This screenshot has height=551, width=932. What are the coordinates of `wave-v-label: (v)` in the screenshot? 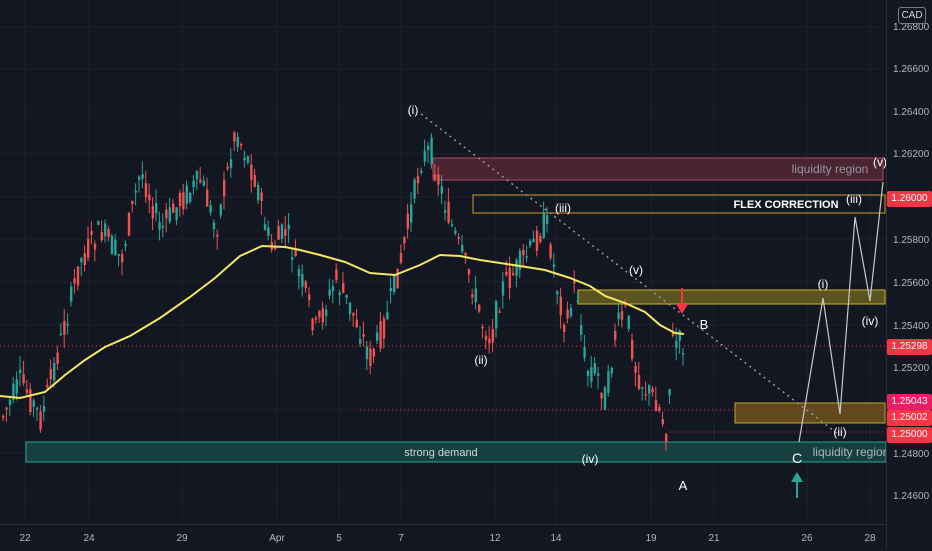 It's located at (636, 270).